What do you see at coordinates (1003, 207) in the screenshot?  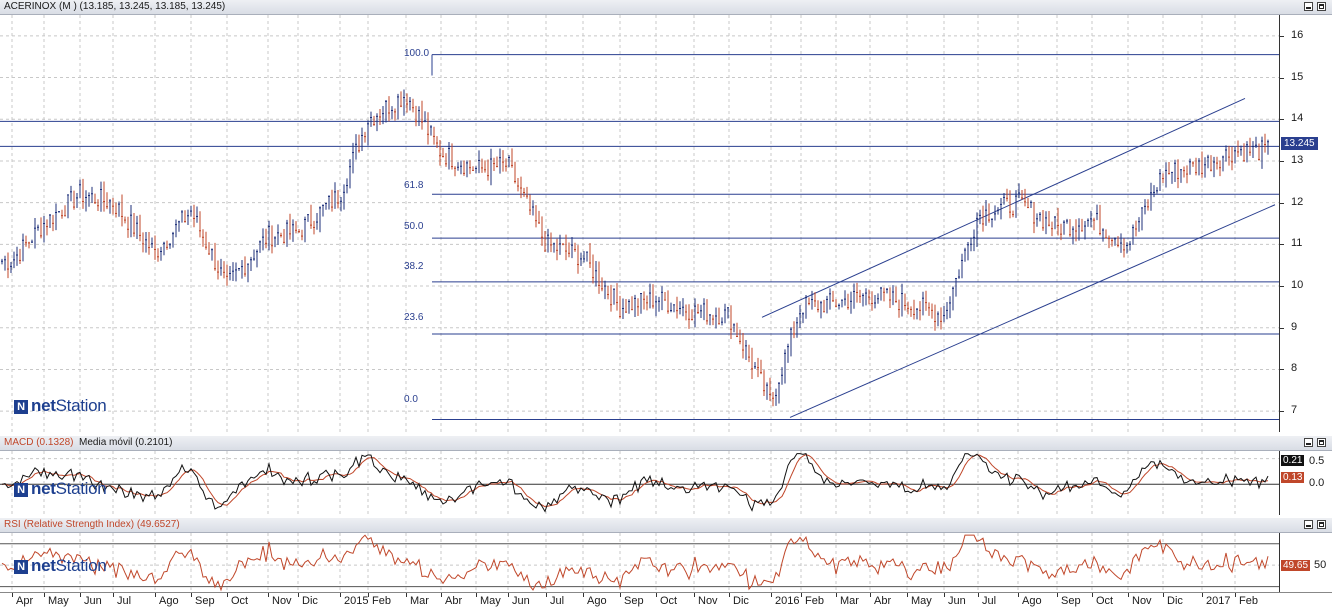 I see `channel-upper-line` at bounding box center [1003, 207].